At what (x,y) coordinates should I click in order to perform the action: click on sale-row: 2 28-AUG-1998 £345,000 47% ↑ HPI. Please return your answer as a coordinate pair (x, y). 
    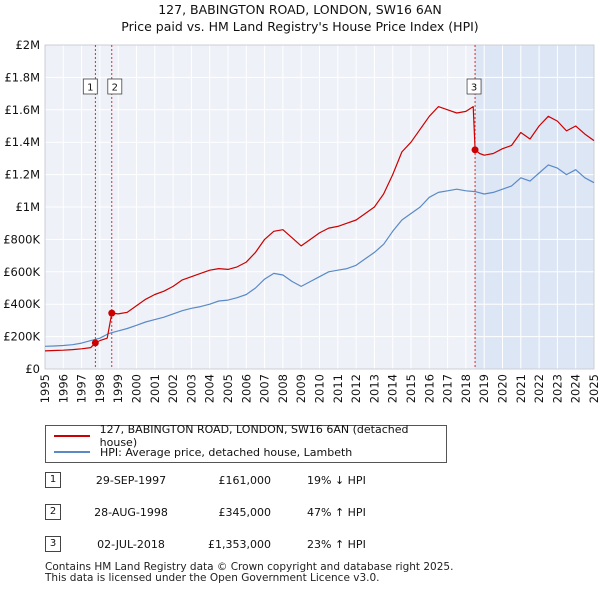
    Looking at the image, I should click on (245, 514).